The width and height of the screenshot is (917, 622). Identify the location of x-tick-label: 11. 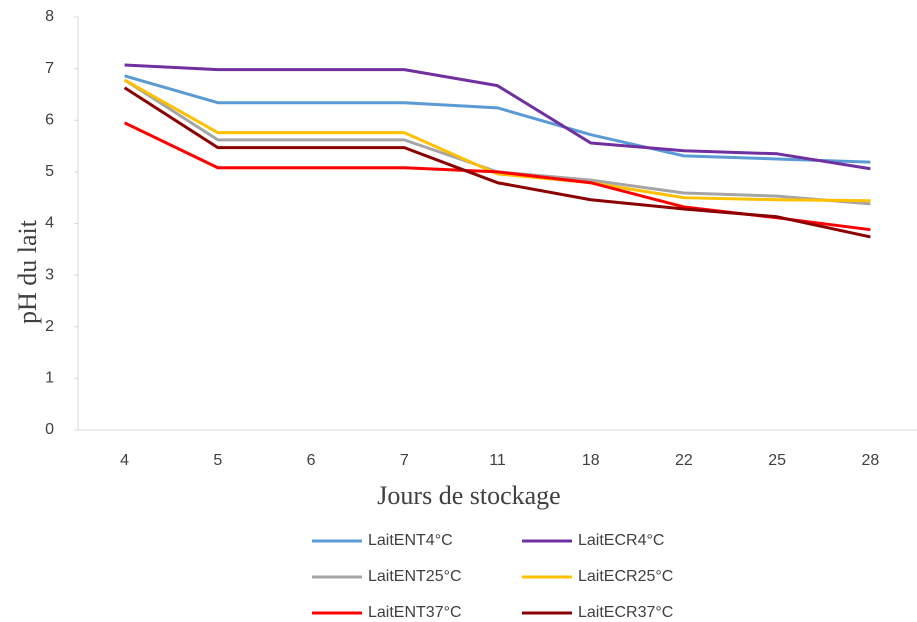
(497, 460).